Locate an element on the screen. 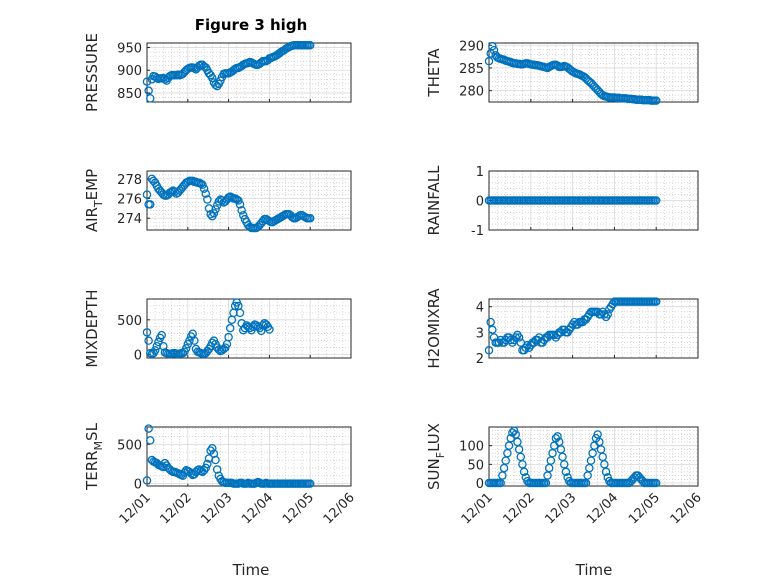 The width and height of the screenshot is (778, 583). plot-mixdepth: 0 500 MIXDEPTH is located at coordinates (217, 328).